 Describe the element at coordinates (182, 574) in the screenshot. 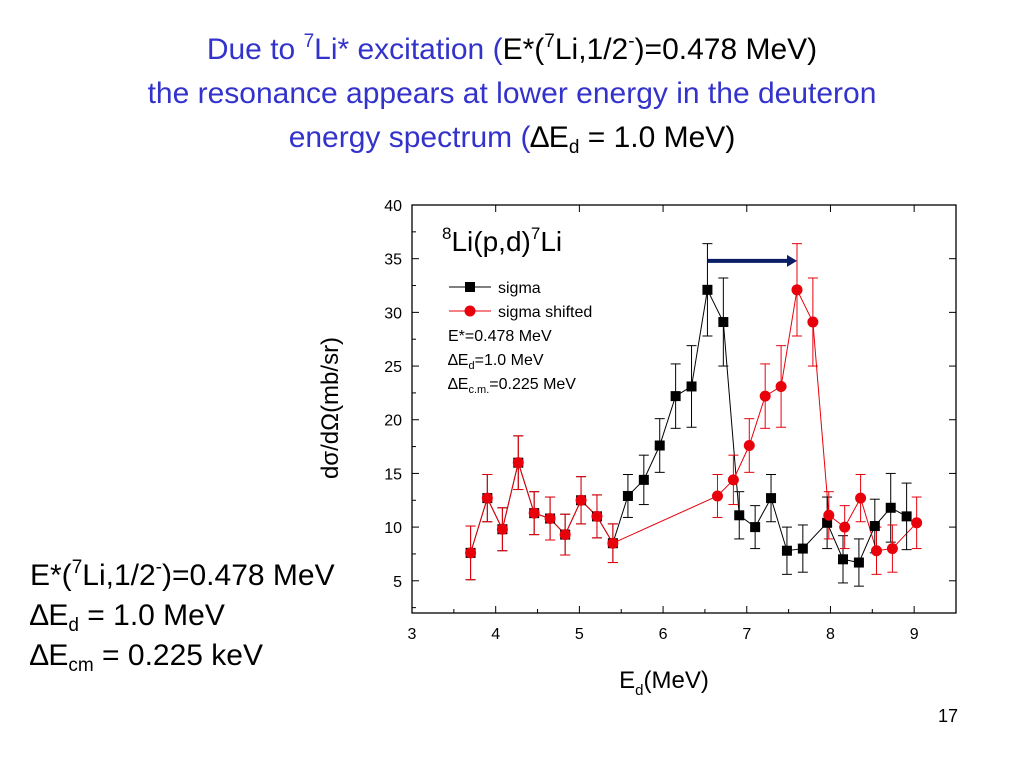

I see `summary-line-excitation: E*(7Li,1/2-)=0.478 MeV` at that location.